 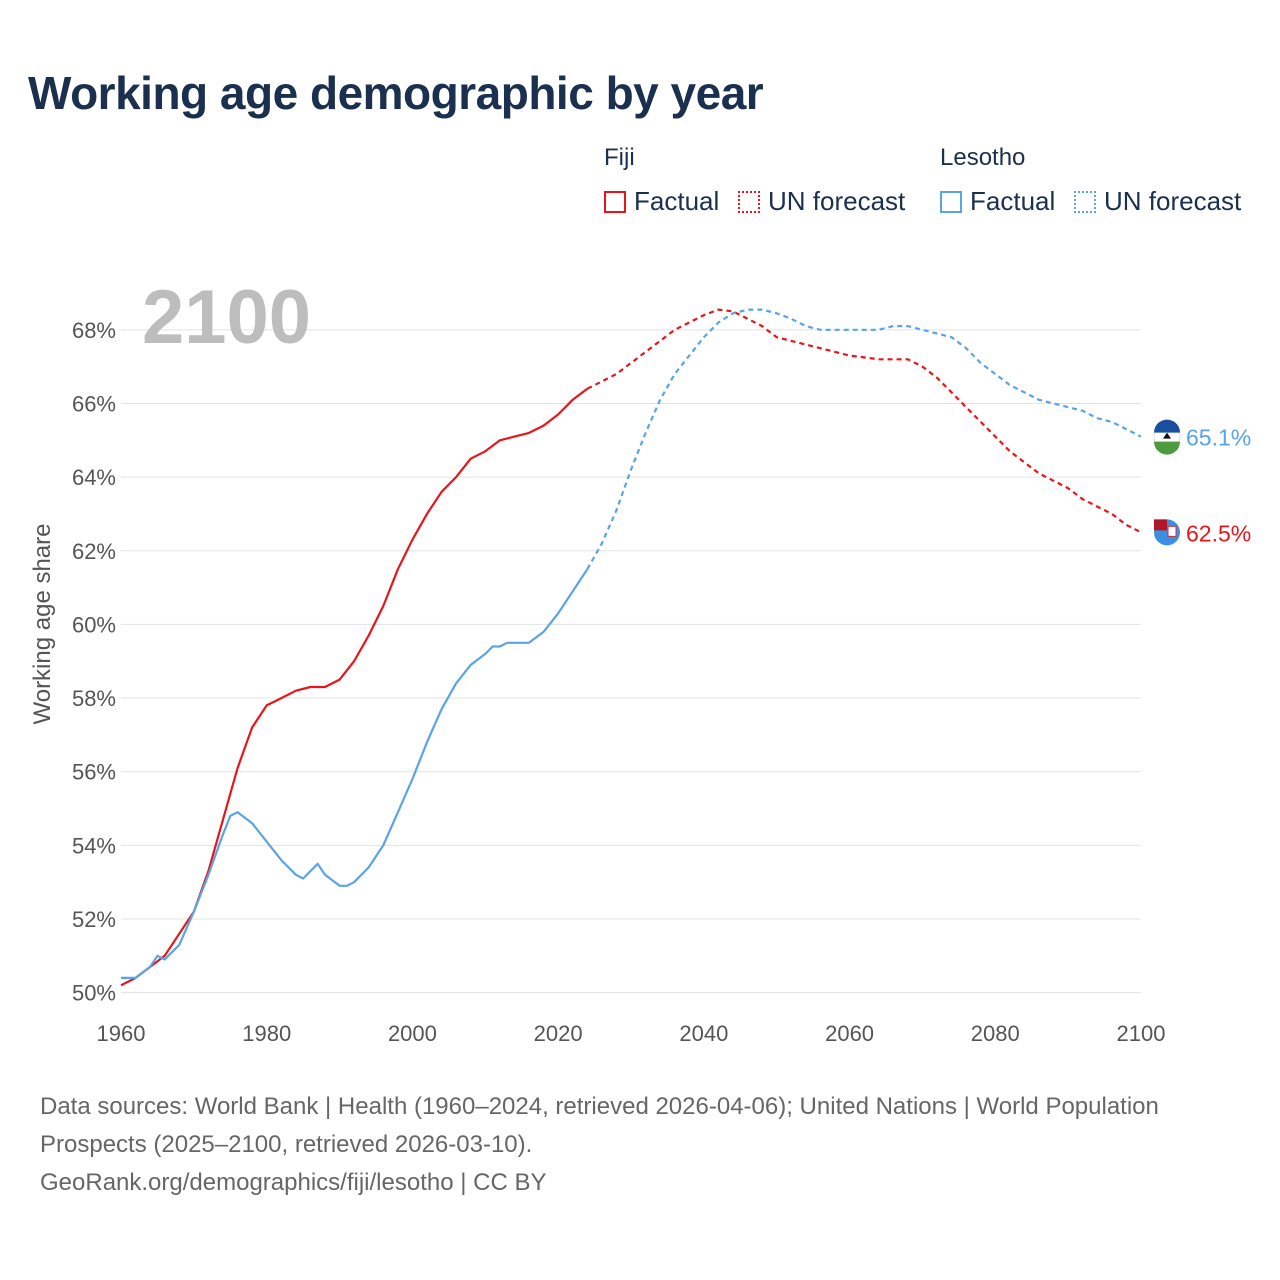 What do you see at coordinates (396, 93) in the screenshot?
I see `chart-title: Working age demographic by year` at bounding box center [396, 93].